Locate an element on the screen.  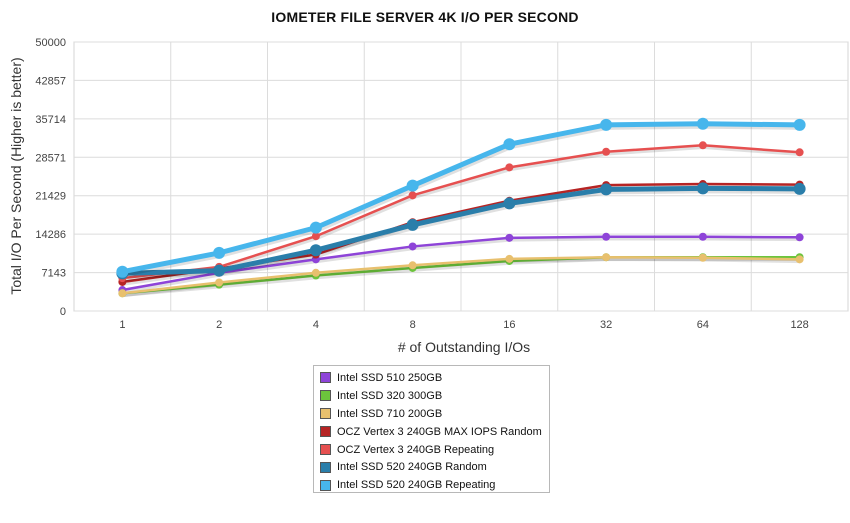
legend-item: Intel SSD 710 200GB is located at coordinates (434, 414).